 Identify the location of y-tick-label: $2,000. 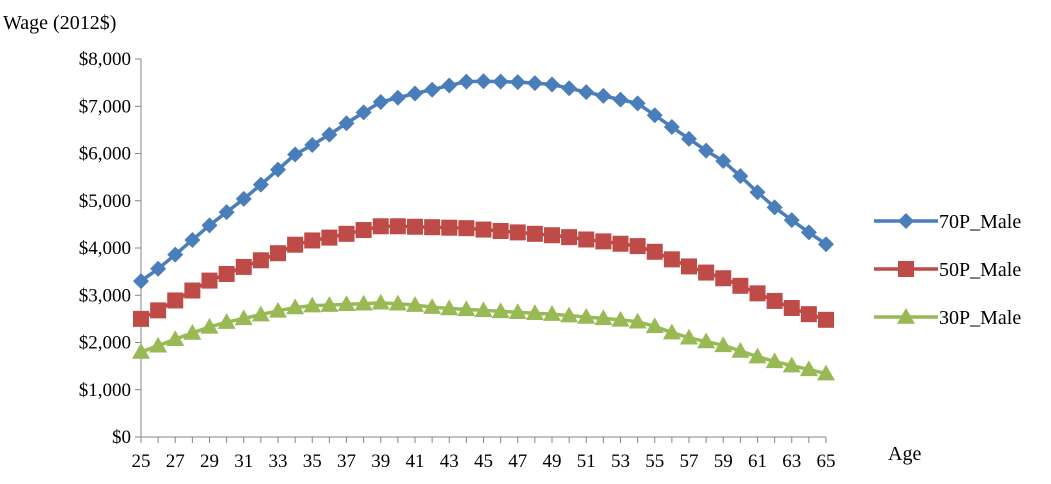
(105, 343).